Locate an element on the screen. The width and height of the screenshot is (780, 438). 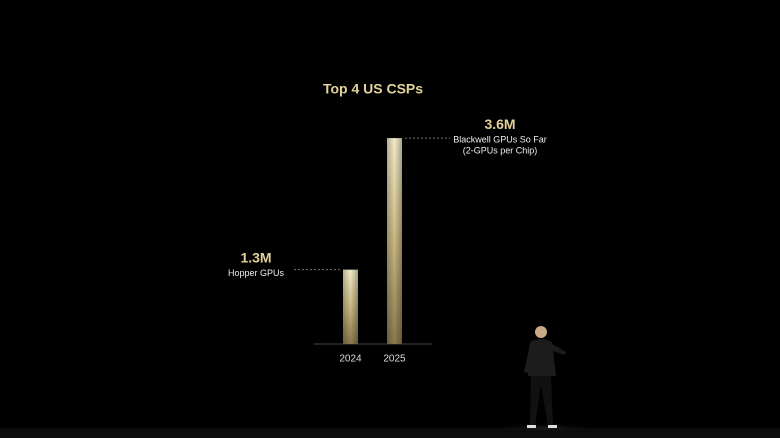
stage-floor is located at coordinates (390, 433).